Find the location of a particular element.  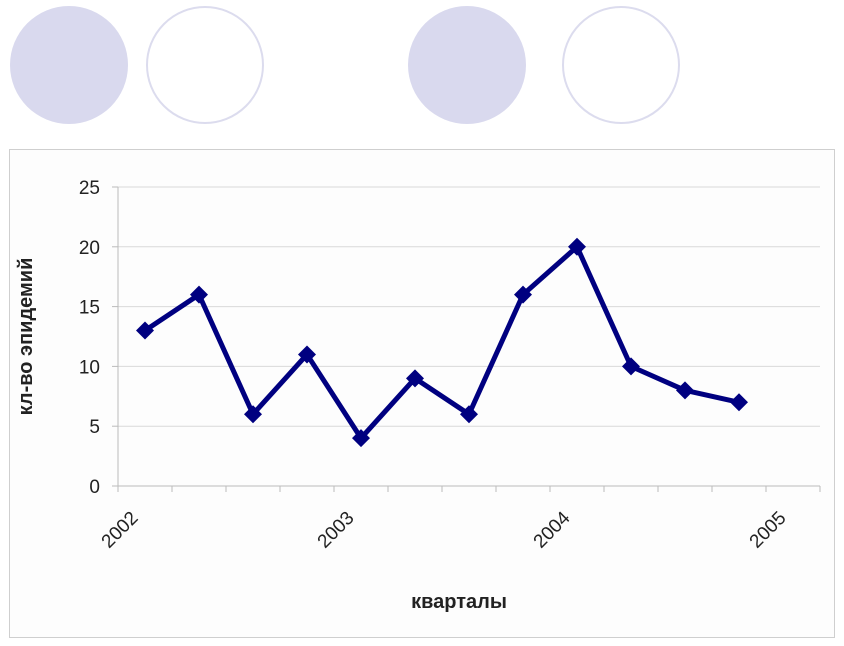

y-tick-label: 15 is located at coordinates (89, 308).